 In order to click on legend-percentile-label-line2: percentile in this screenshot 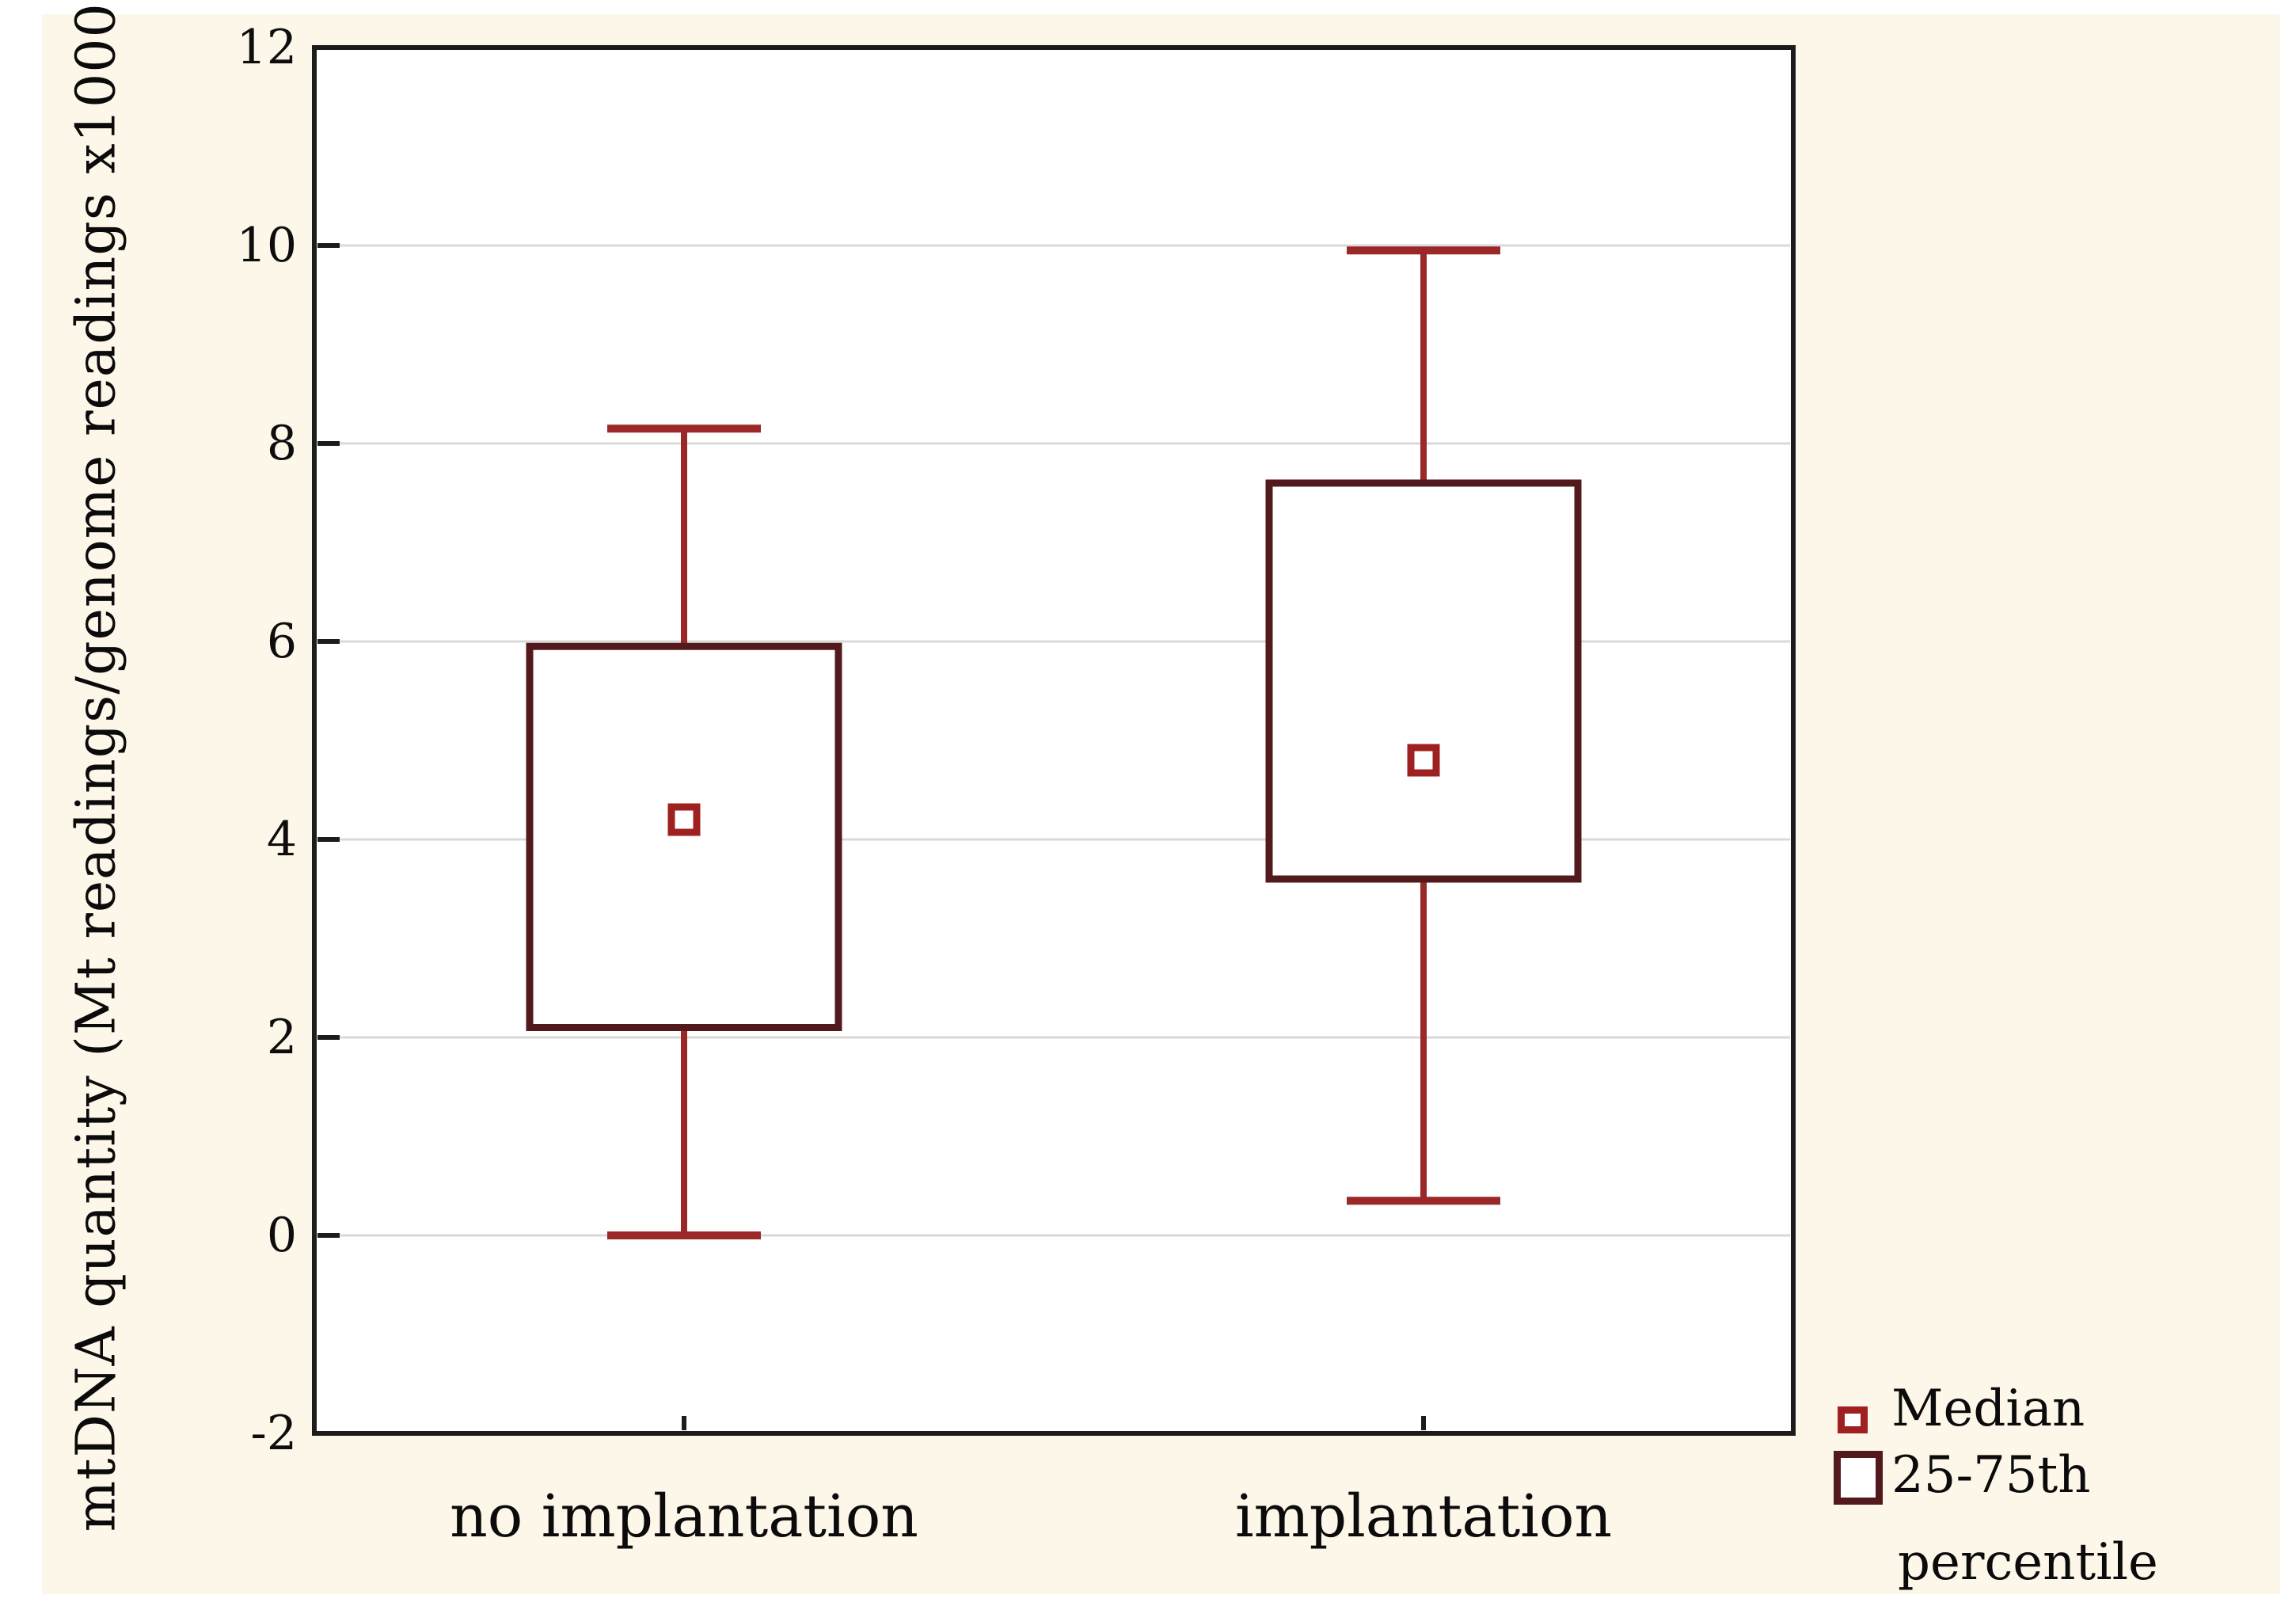, I will do `click(2028, 1562)`.